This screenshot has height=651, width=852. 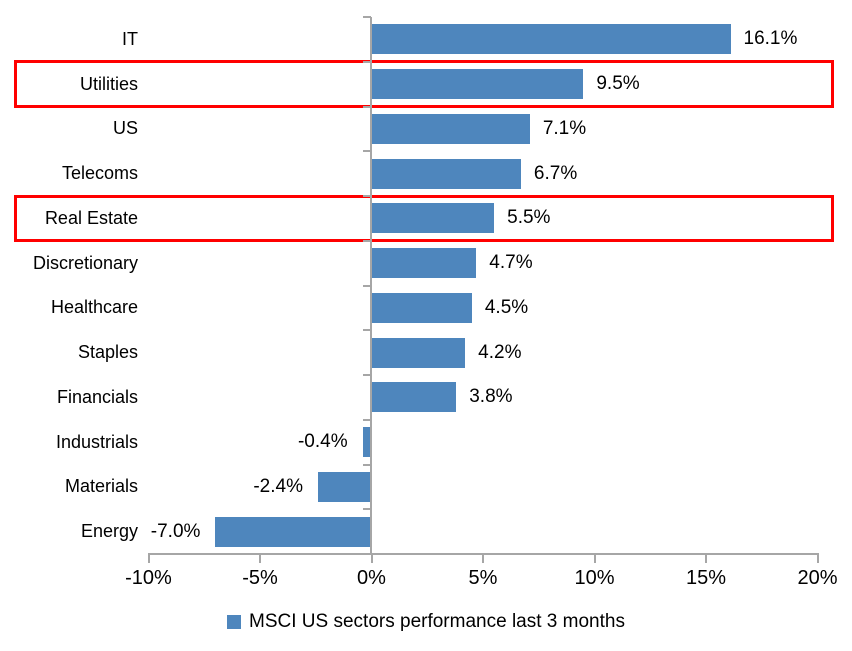 I want to click on x-tick-label: 0%, so click(x=371, y=578).